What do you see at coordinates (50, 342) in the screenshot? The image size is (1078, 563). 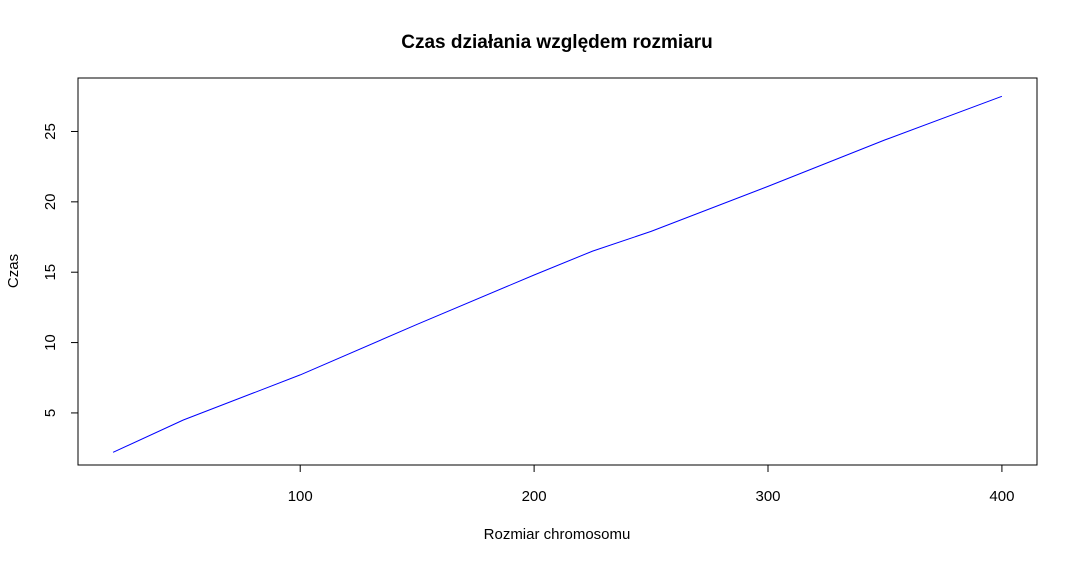 I see `y-tick-label: 10` at bounding box center [50, 342].